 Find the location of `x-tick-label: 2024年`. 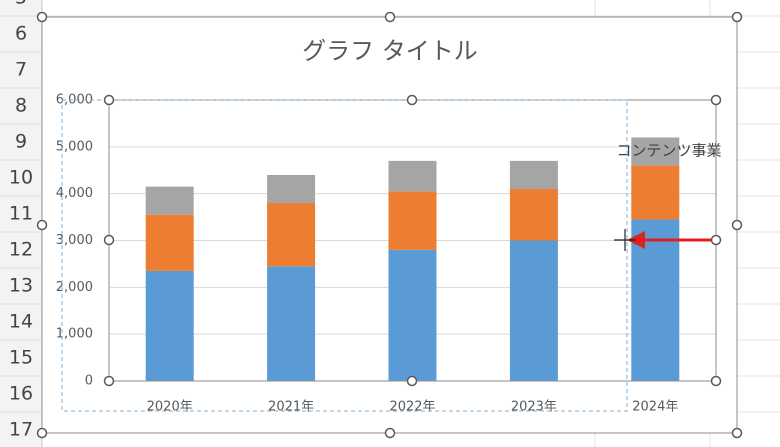

x-tick-label: 2024年 is located at coordinates (655, 407).